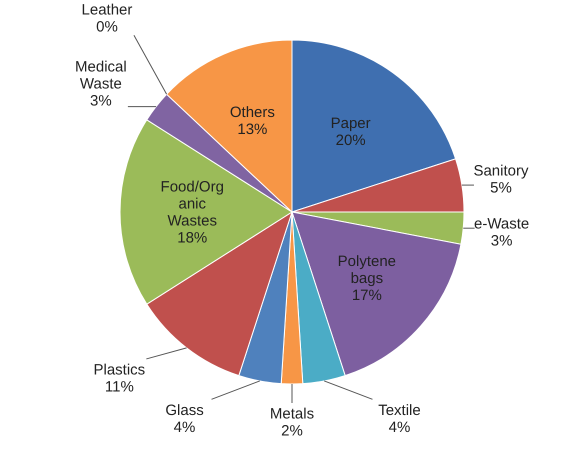 This screenshot has height=450, width=571. I want to click on data-label: 5%, so click(501, 188).